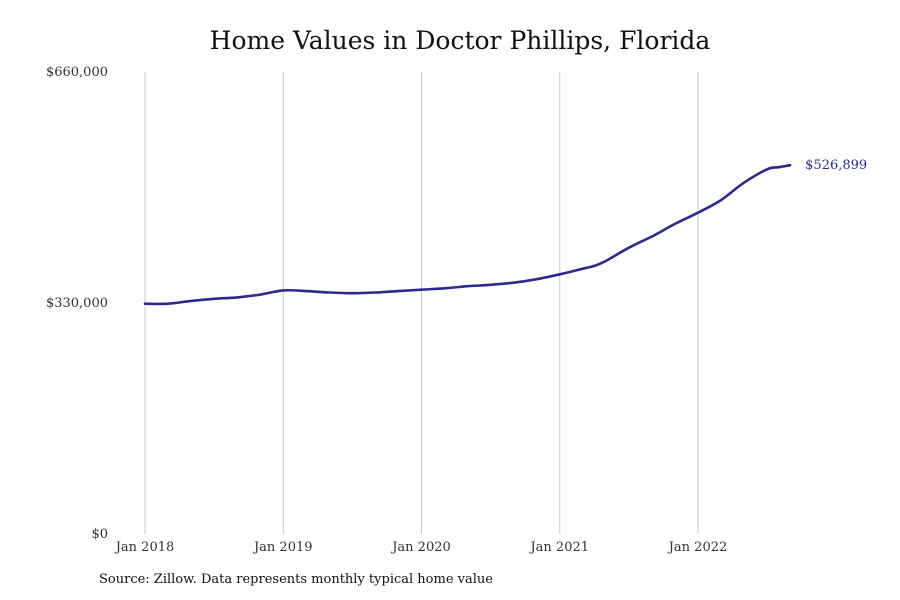 This screenshot has height=600, width=900. I want to click on x-tick-label: Jan 2018, so click(144, 547).